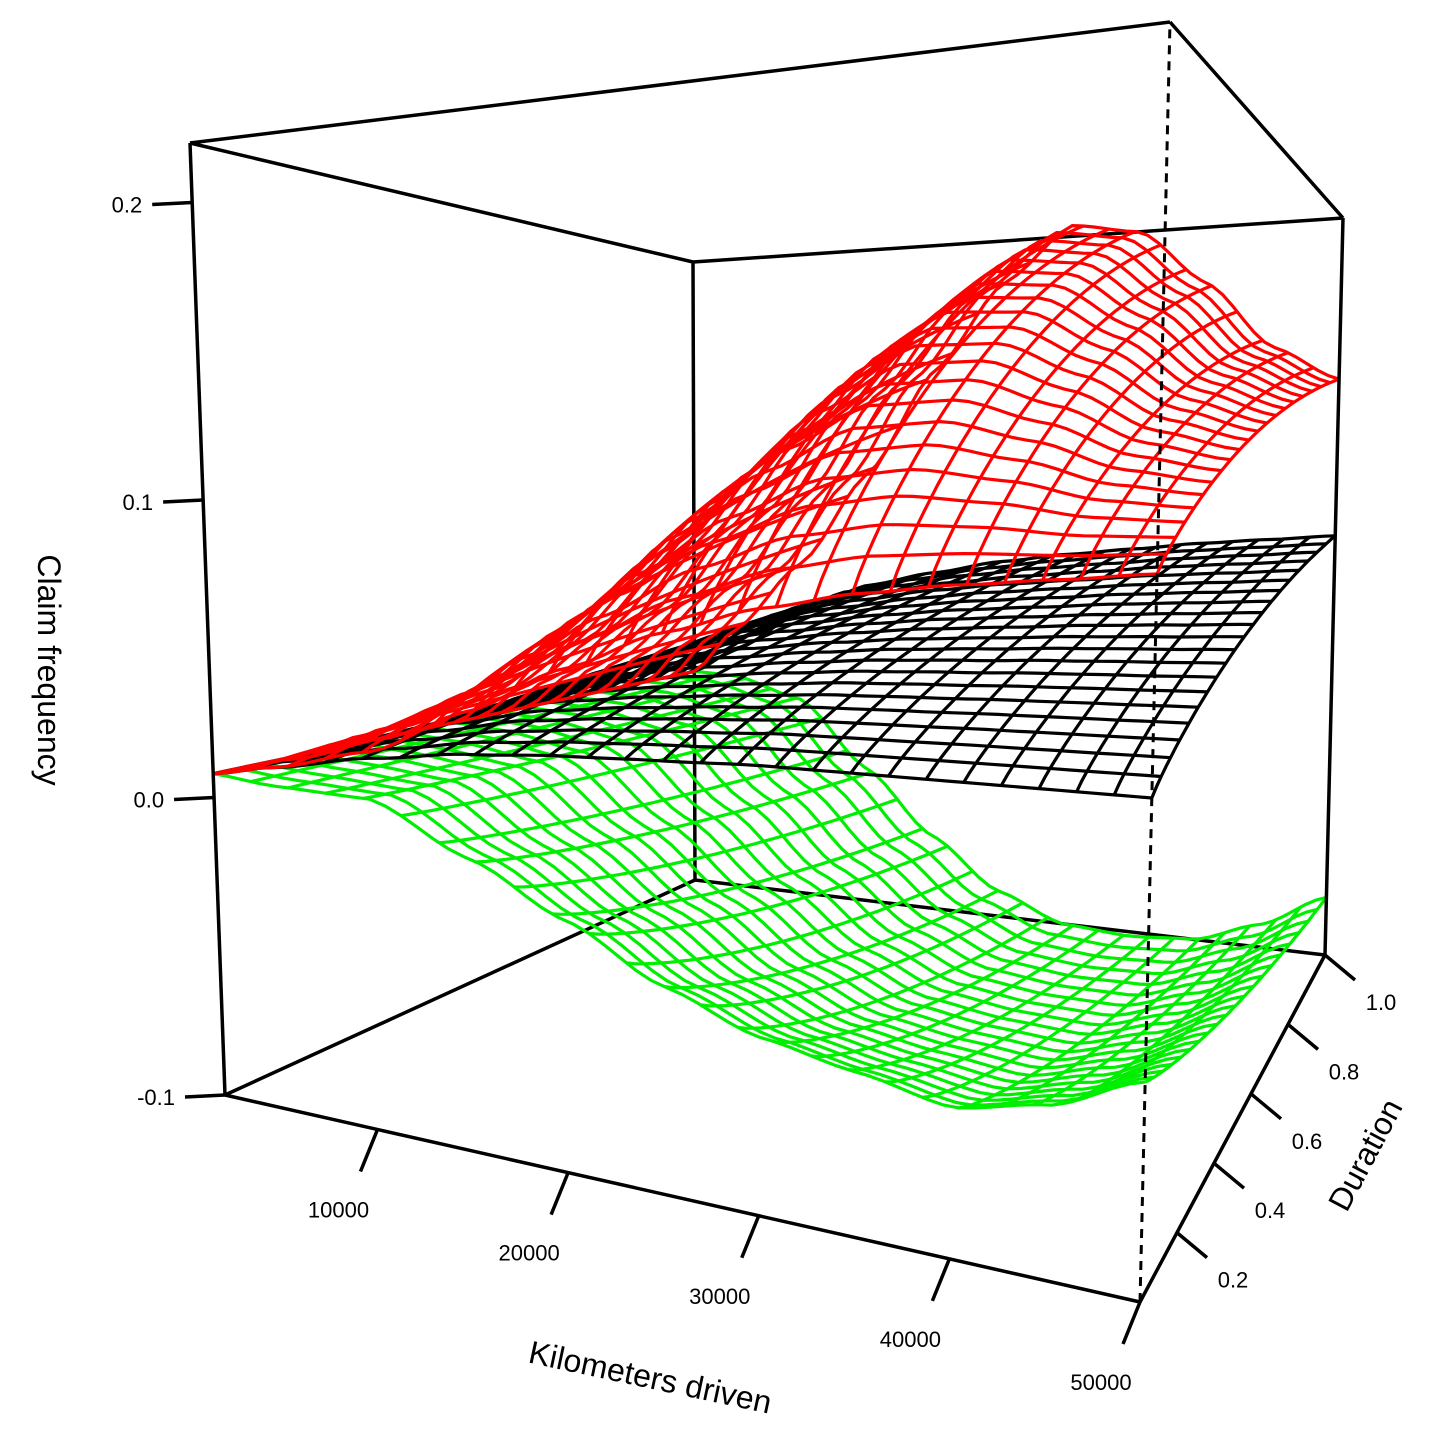 This screenshot has height=1446, width=1429. I want to click on y-tick-label: 0.6, so click(1307, 1141).